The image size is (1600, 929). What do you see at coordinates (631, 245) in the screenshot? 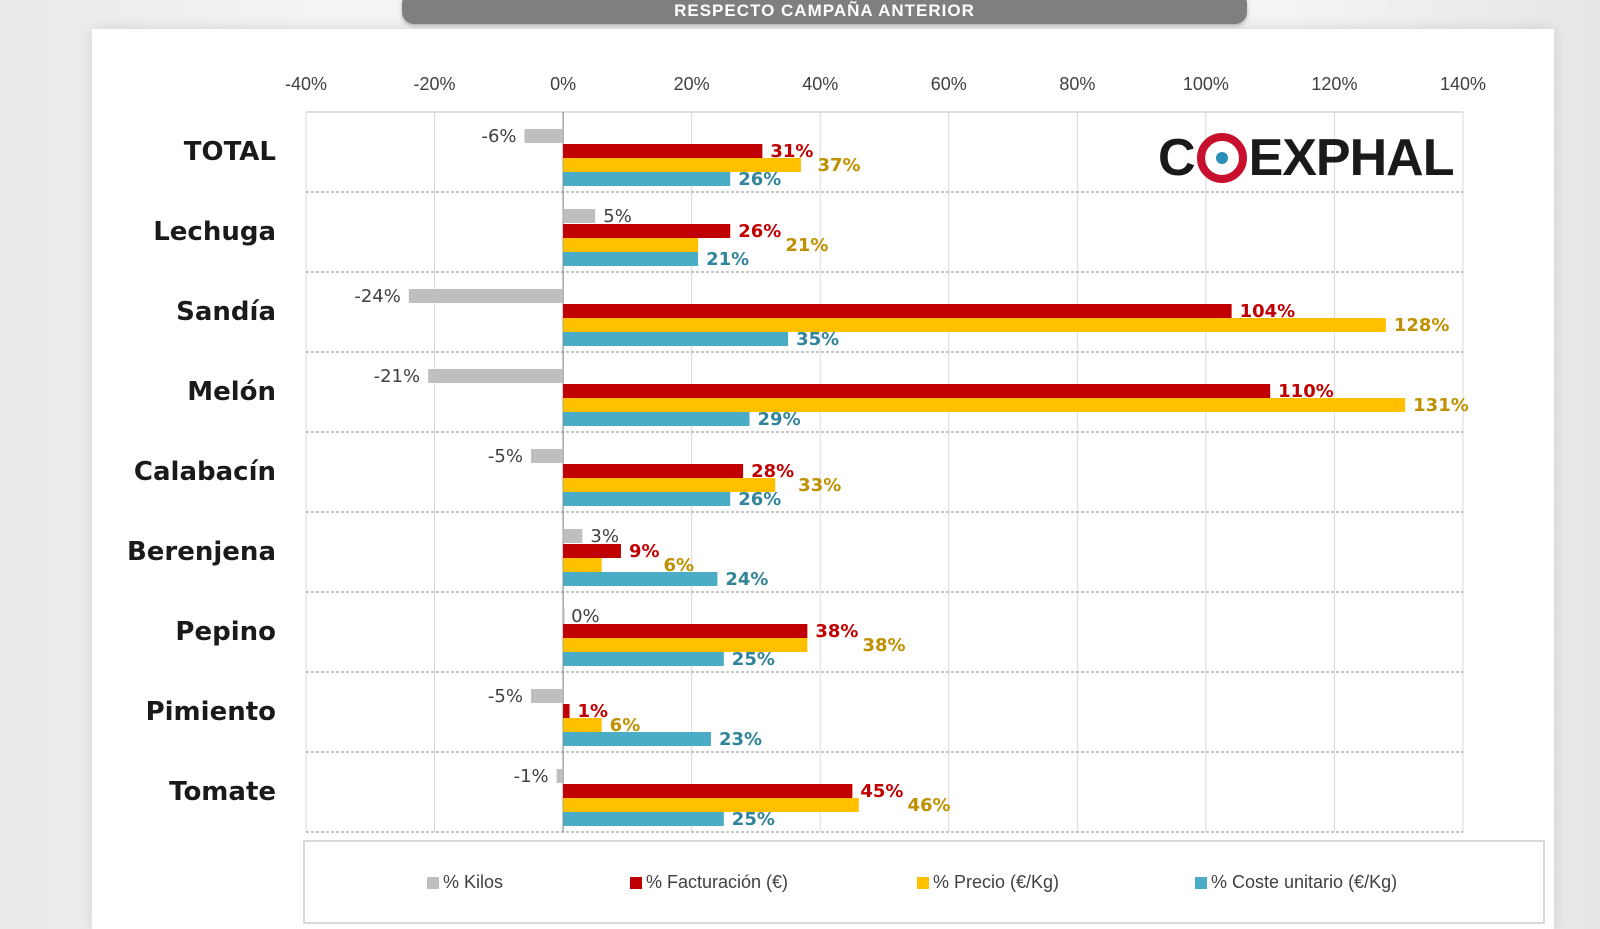
I see `bar-2-Lechuga` at bounding box center [631, 245].